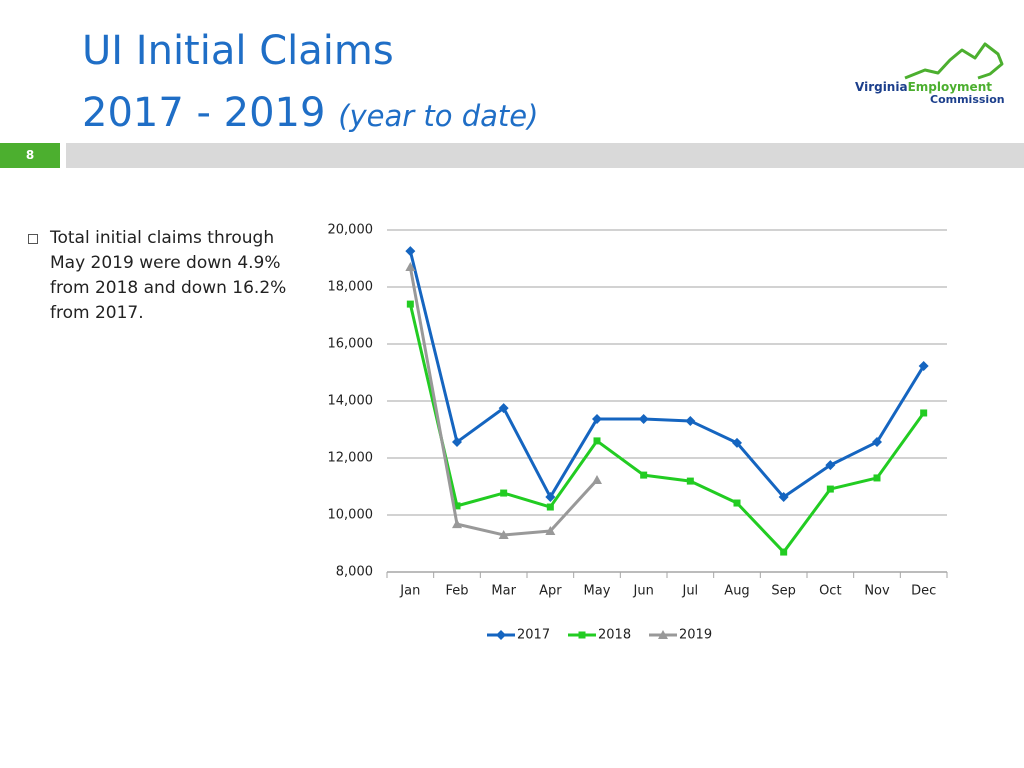  I want to click on x-tick-label: Aug, so click(736, 591).